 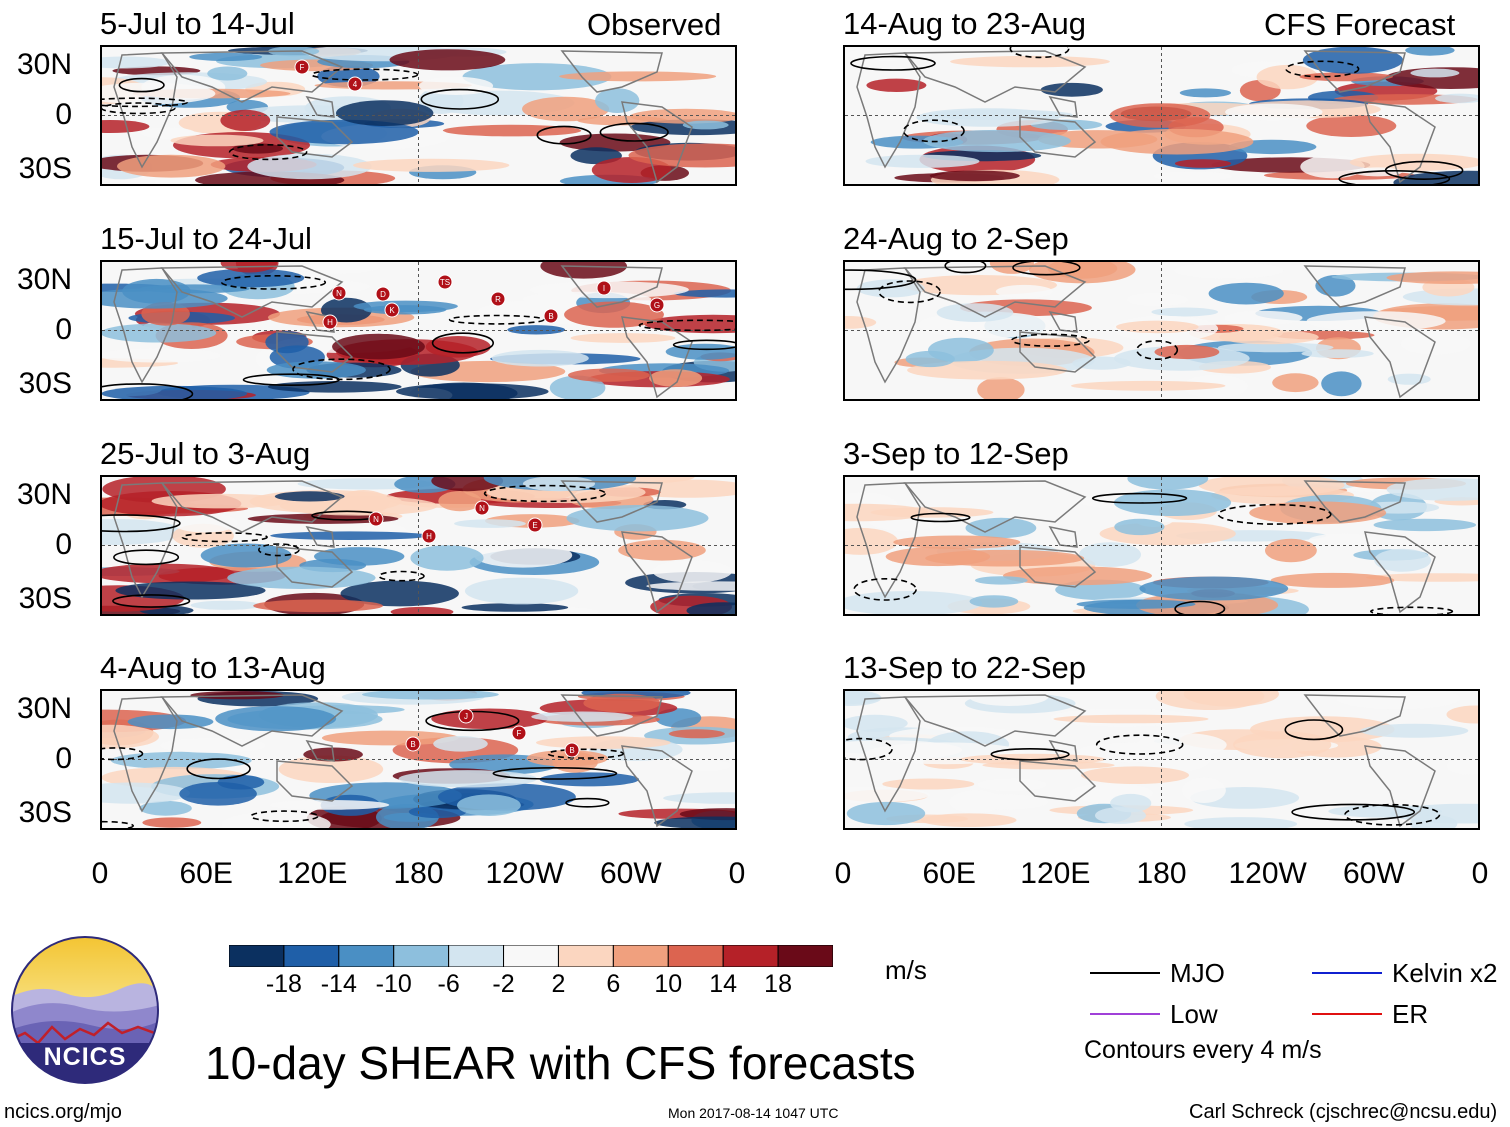 I want to click on svg-text: N, so click(x=482, y=508).